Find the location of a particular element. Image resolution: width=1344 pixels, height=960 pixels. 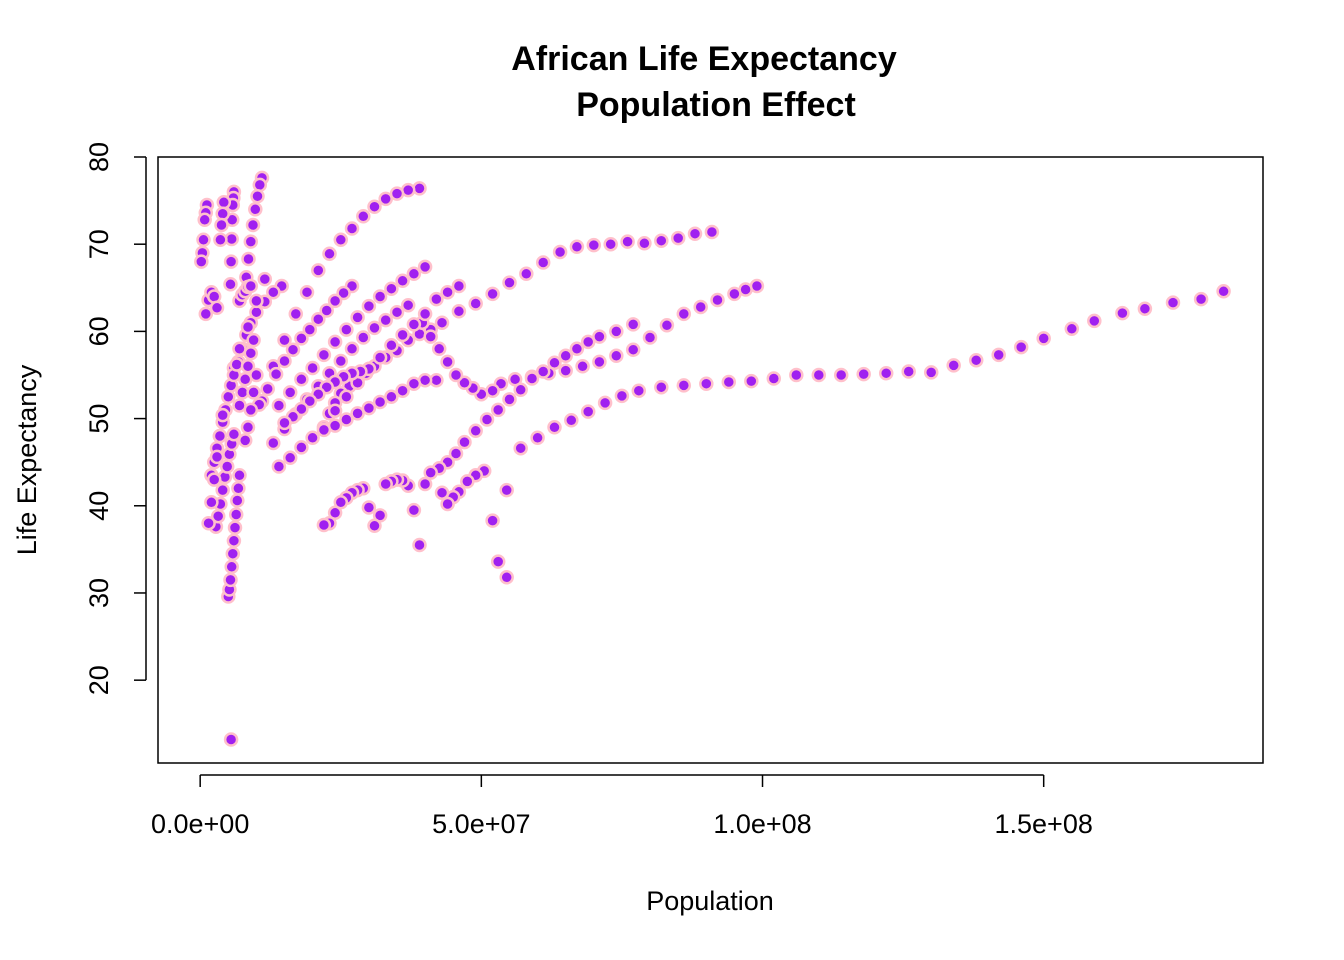

y-axis-label: Life Expectancy is located at coordinates (27, 459).